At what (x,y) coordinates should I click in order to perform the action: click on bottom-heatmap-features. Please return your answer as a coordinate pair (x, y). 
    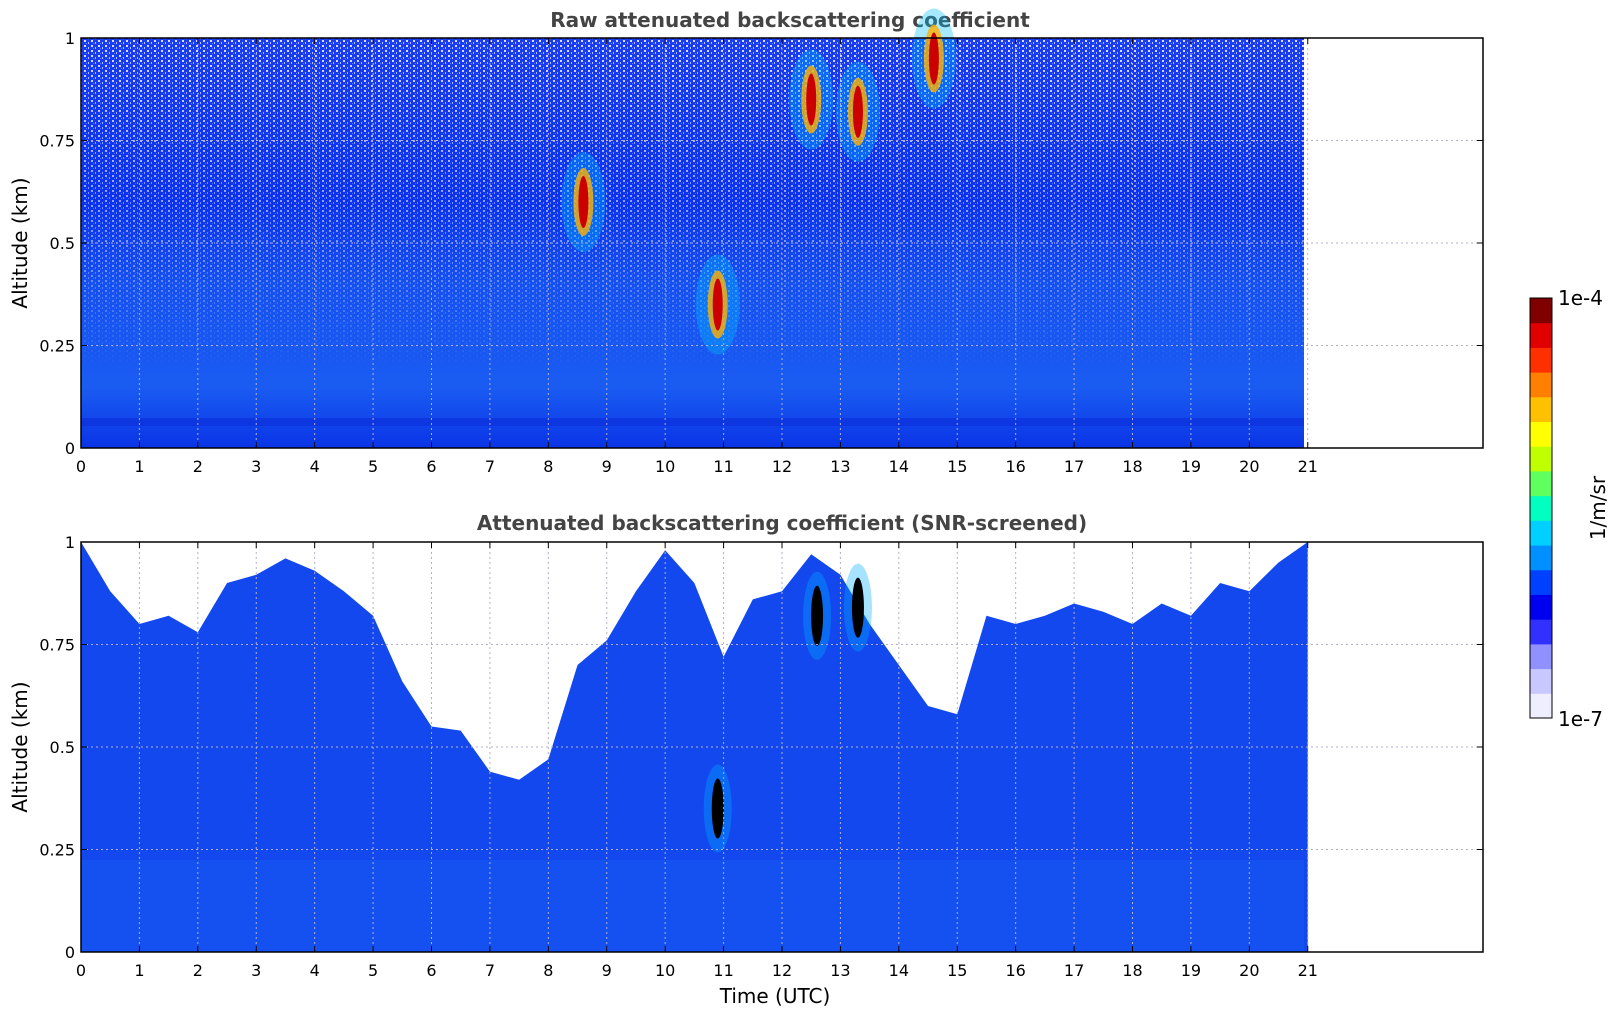
    Looking at the image, I should click on (787, 708).